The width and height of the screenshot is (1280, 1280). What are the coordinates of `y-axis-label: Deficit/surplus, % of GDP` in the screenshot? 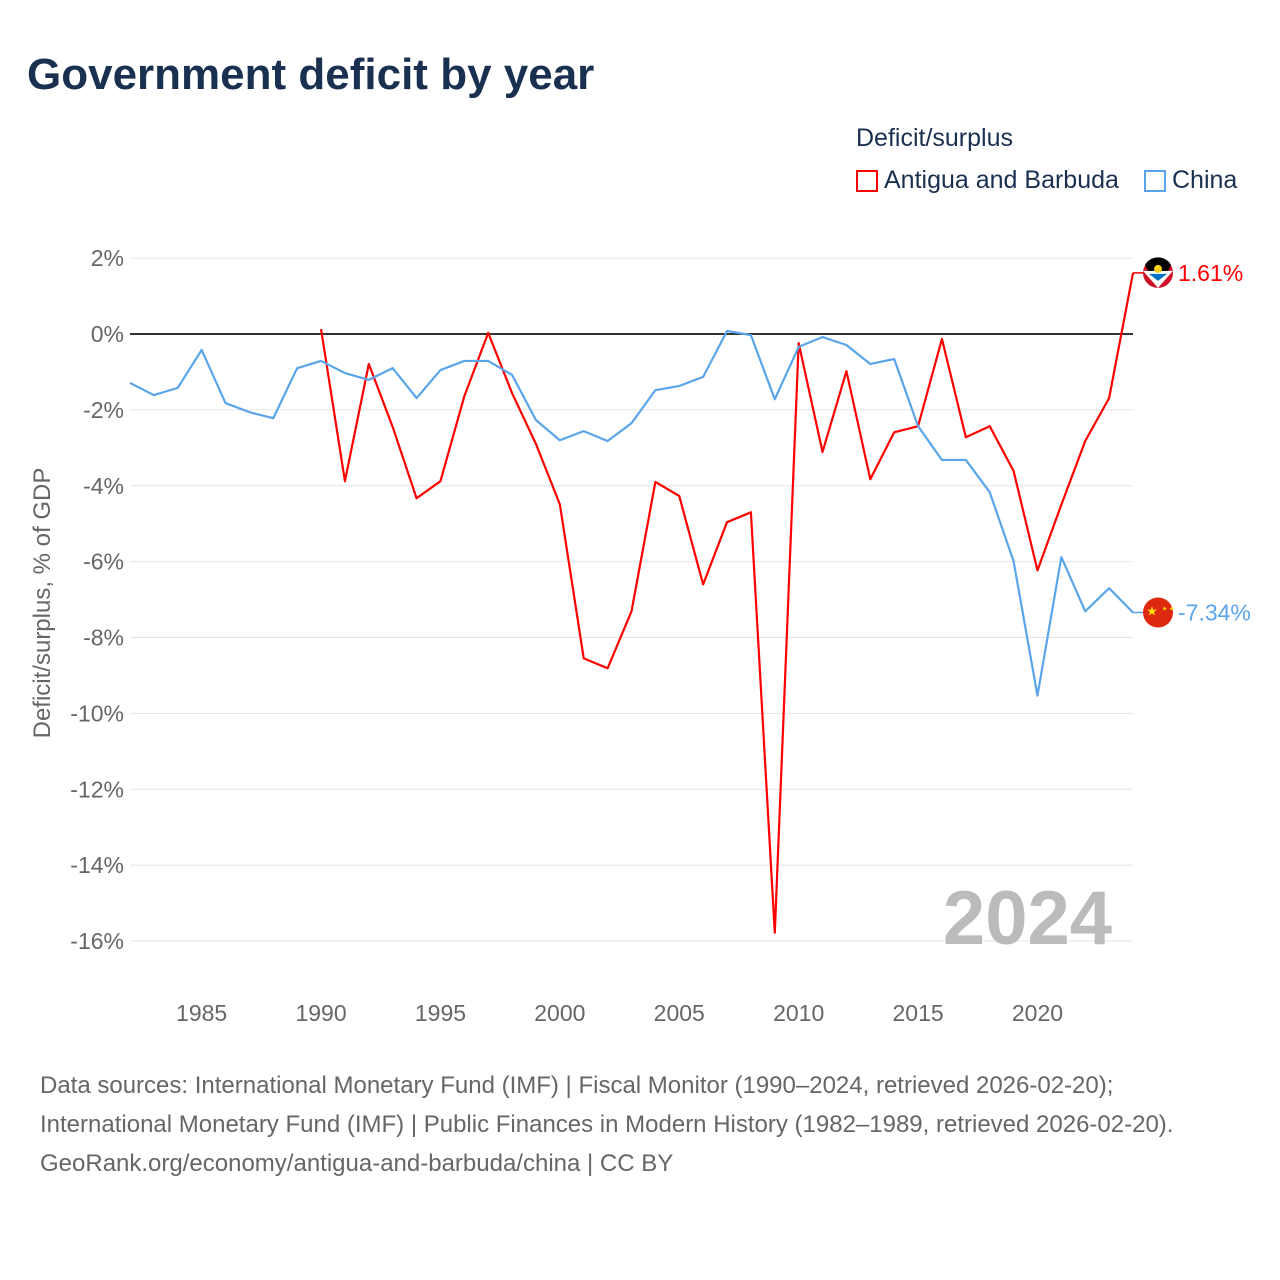 It's located at (42, 603).